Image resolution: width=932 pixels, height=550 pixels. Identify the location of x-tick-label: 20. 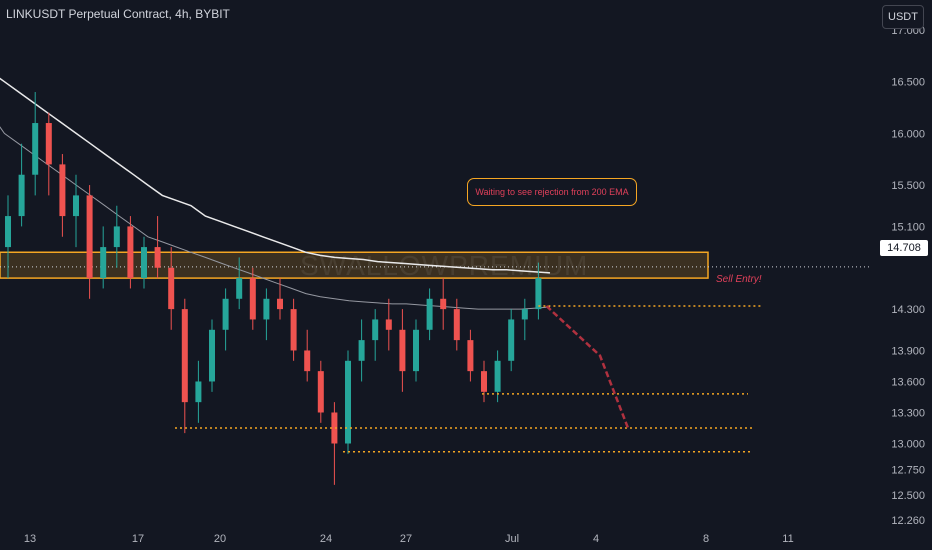
(220, 539).